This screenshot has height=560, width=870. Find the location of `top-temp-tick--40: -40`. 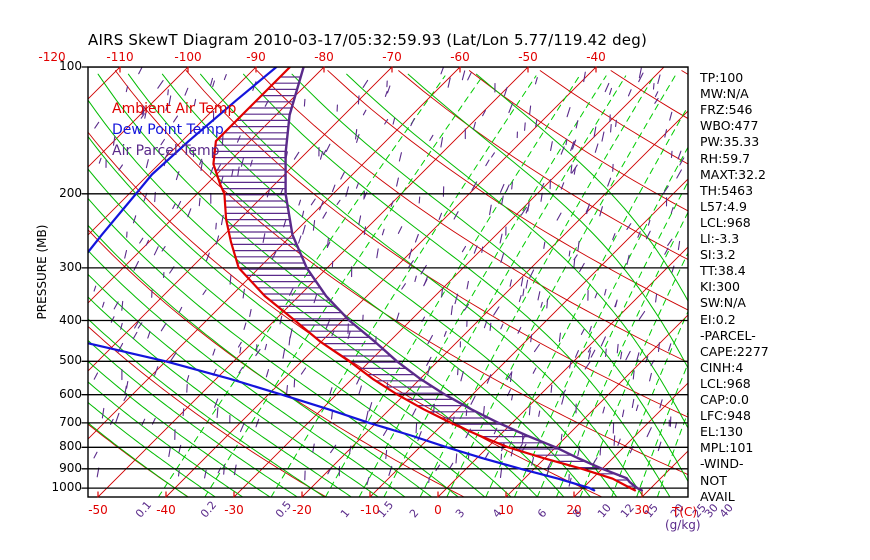

top-temp-tick--40: -40 is located at coordinates (596, 57).